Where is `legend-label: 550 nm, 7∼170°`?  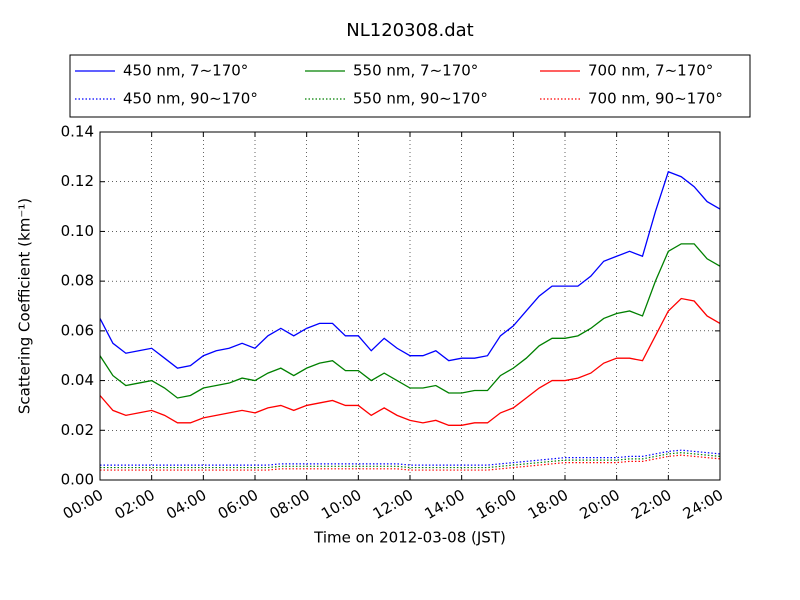
legend-label: 550 nm, 7∼170° is located at coordinates (415, 71).